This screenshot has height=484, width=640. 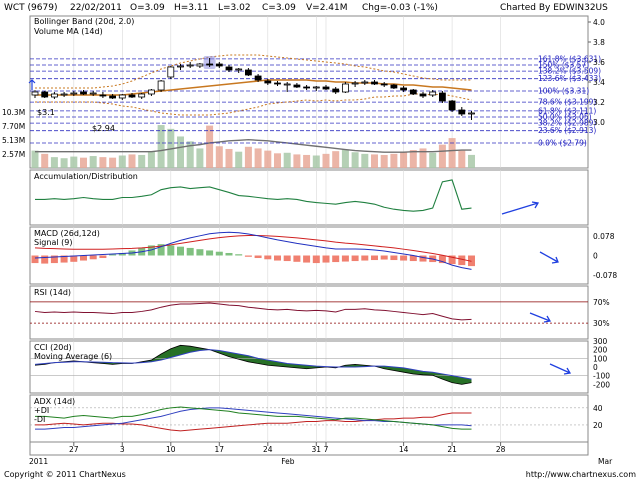 I want to click on x-tick-label: 17, so click(x=220, y=449).